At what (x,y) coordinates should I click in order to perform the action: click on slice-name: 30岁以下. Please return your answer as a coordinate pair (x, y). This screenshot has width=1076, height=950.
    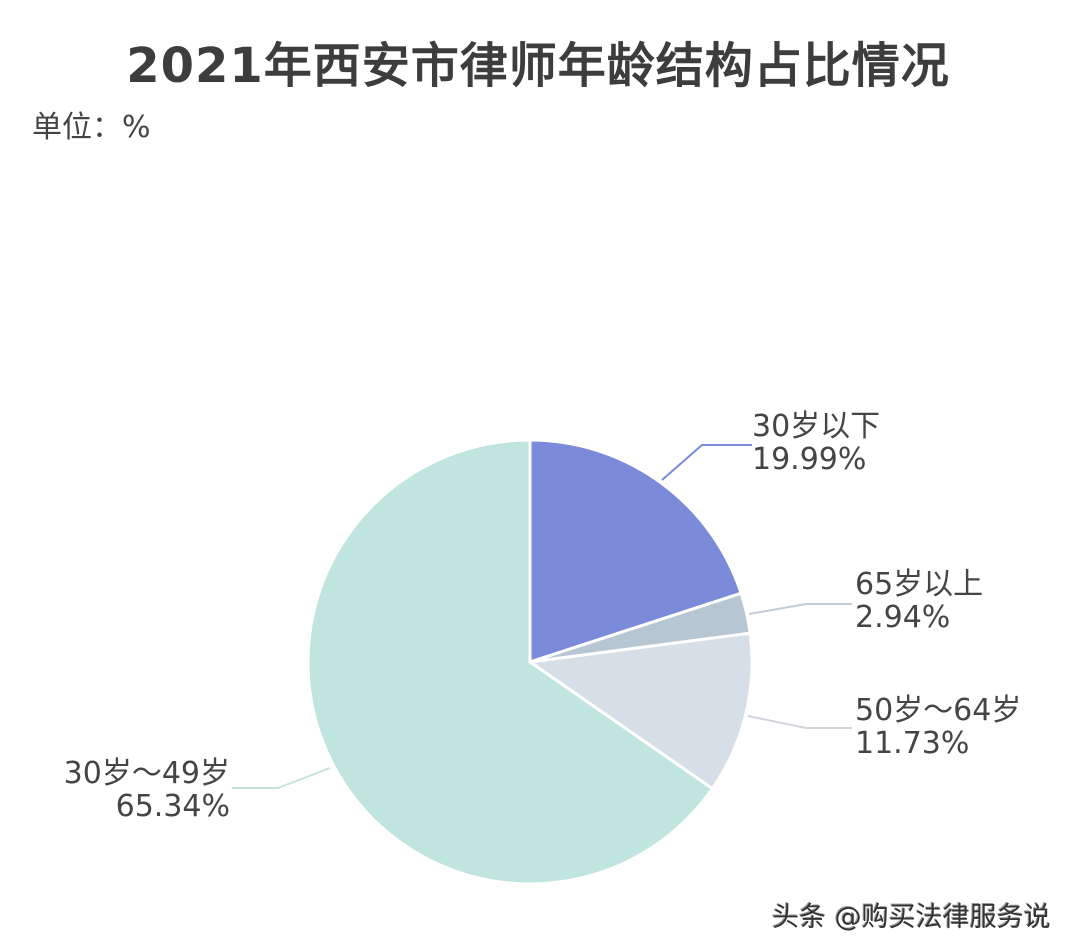
    Looking at the image, I should click on (816, 426).